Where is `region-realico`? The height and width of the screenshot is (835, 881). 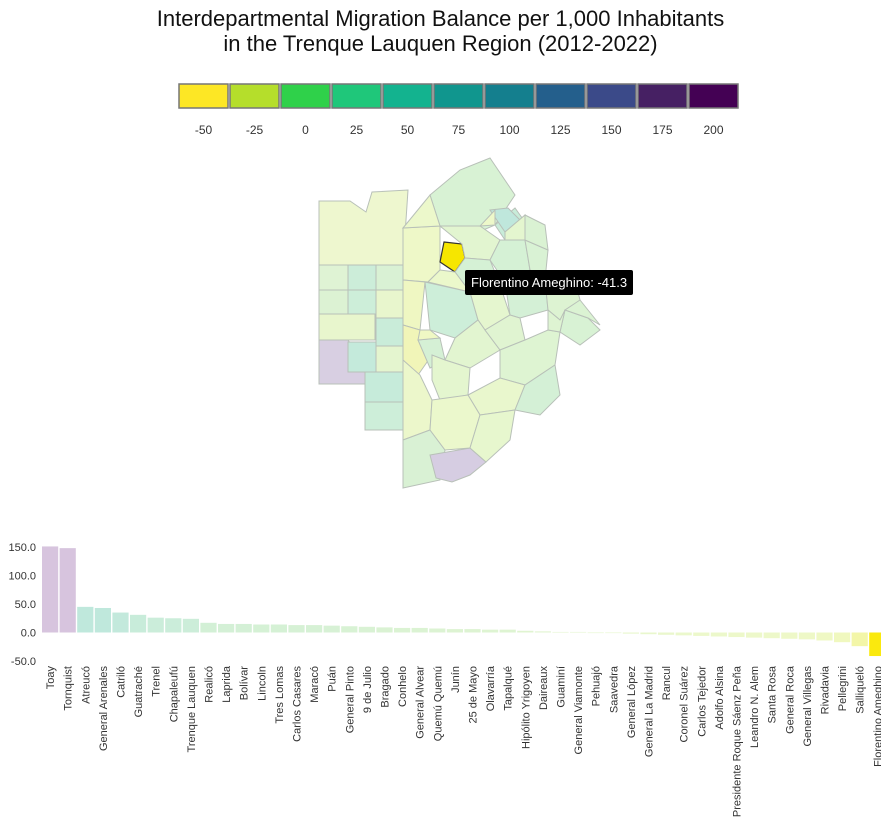 region-realico is located at coordinates (363, 227).